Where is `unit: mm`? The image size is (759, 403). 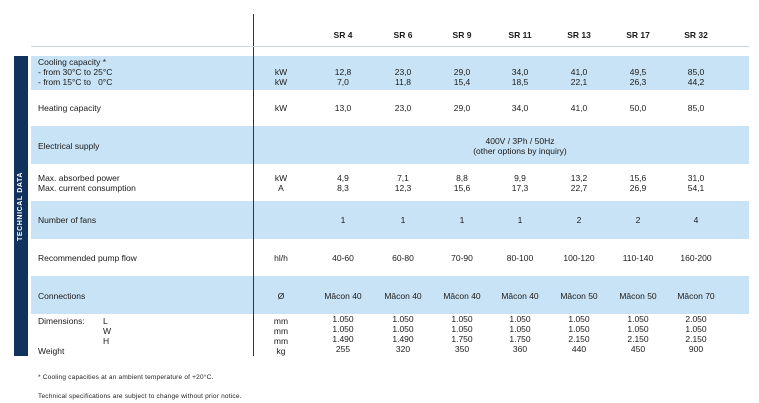
unit: mm is located at coordinates (281, 331).